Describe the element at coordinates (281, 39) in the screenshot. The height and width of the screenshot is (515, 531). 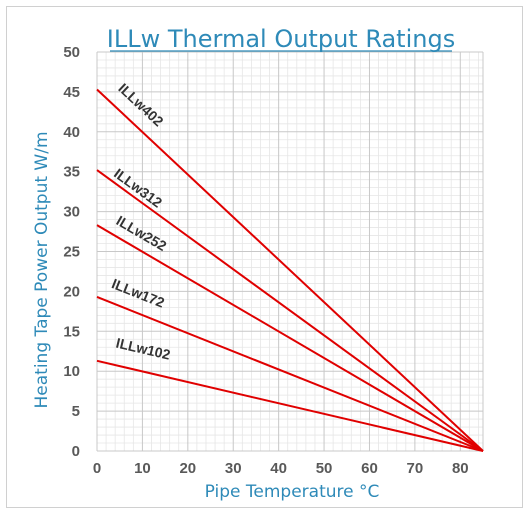
I see `chart-title: ILLw Thermal Output Ratings` at that location.